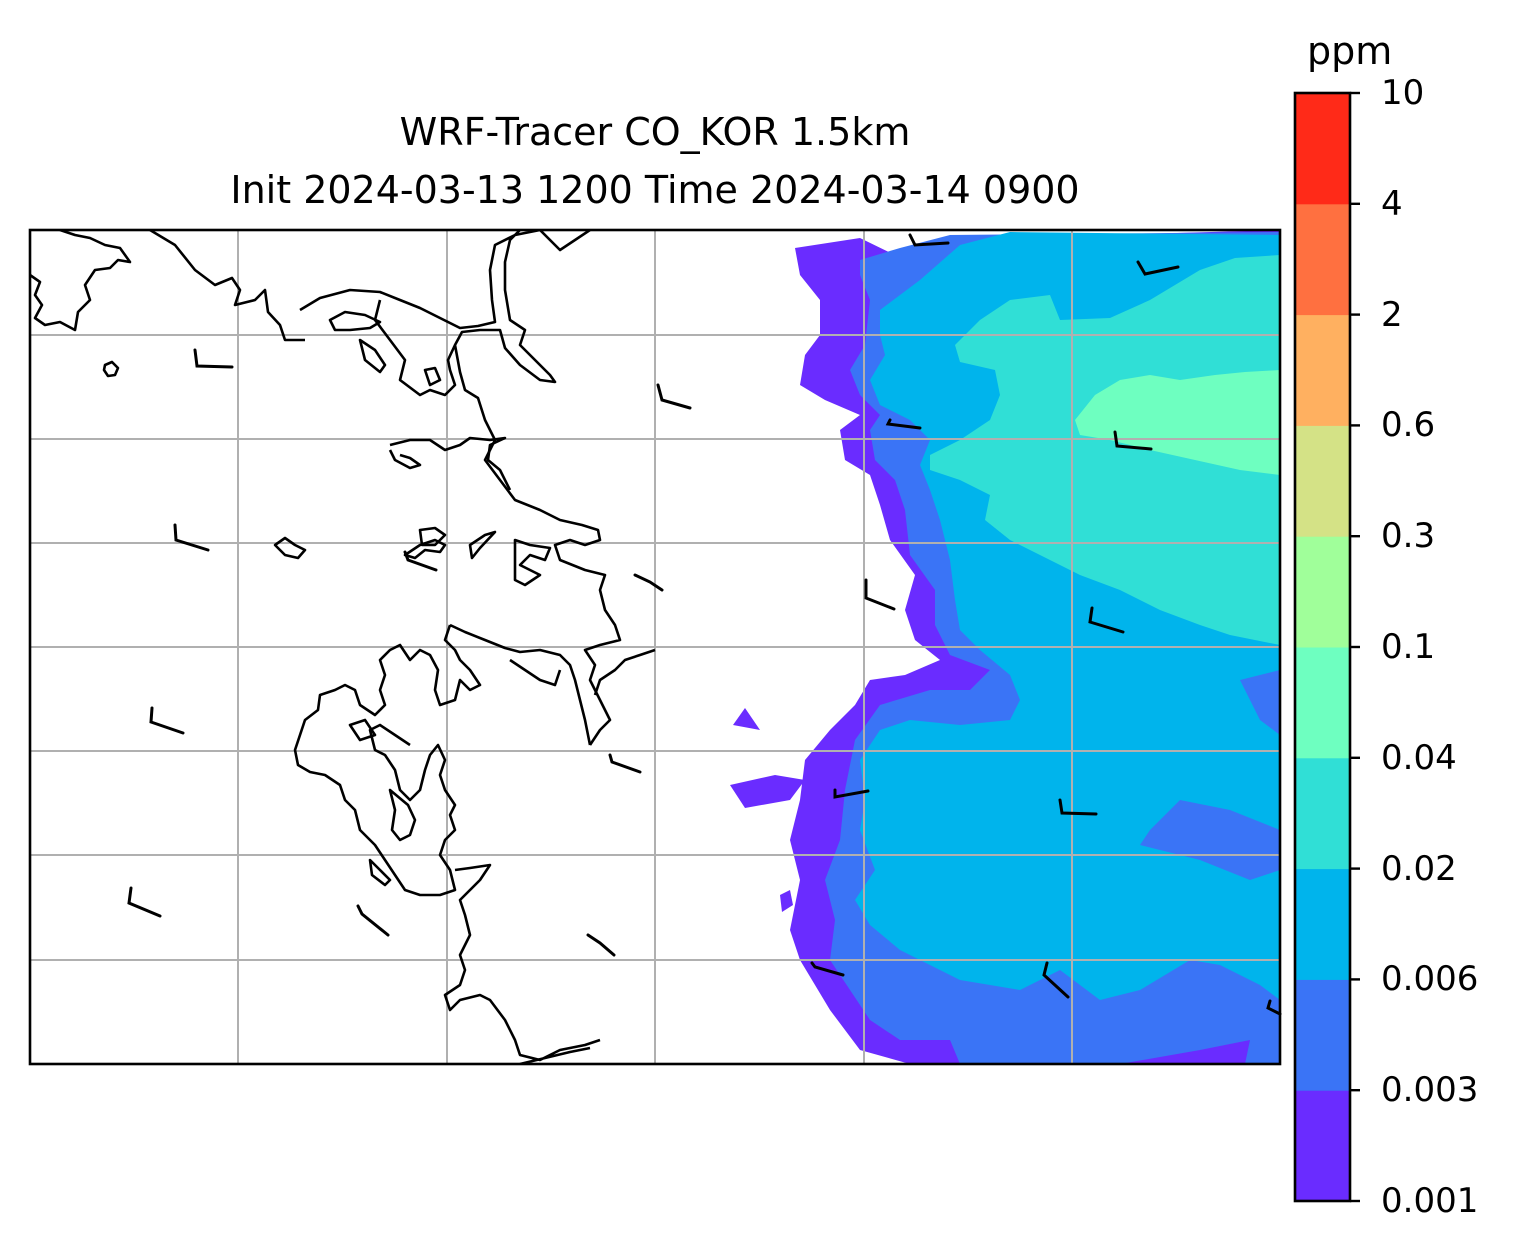 This screenshot has width=1528, height=1256. Describe the element at coordinates (1408, 647) in the screenshot. I see `colorbar-tick-label: 0.1` at that location.